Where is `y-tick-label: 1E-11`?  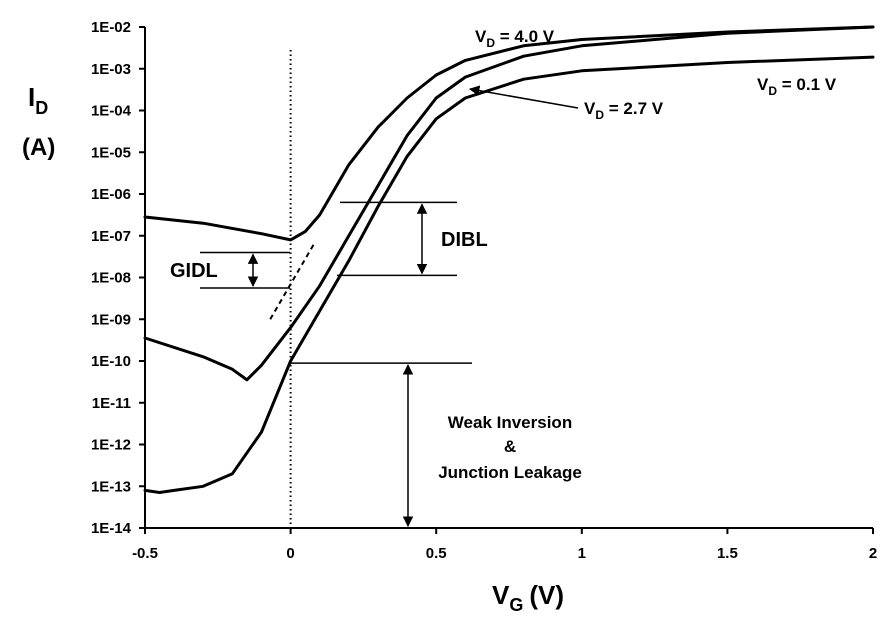 y-tick-label: 1E-11 is located at coordinates (111, 403).